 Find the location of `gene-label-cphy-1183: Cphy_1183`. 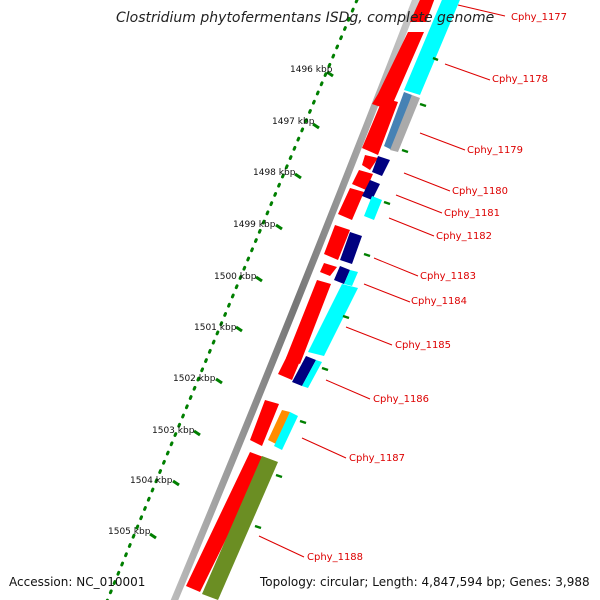

gene-label-cphy-1183: Cphy_1183 is located at coordinates (448, 276).